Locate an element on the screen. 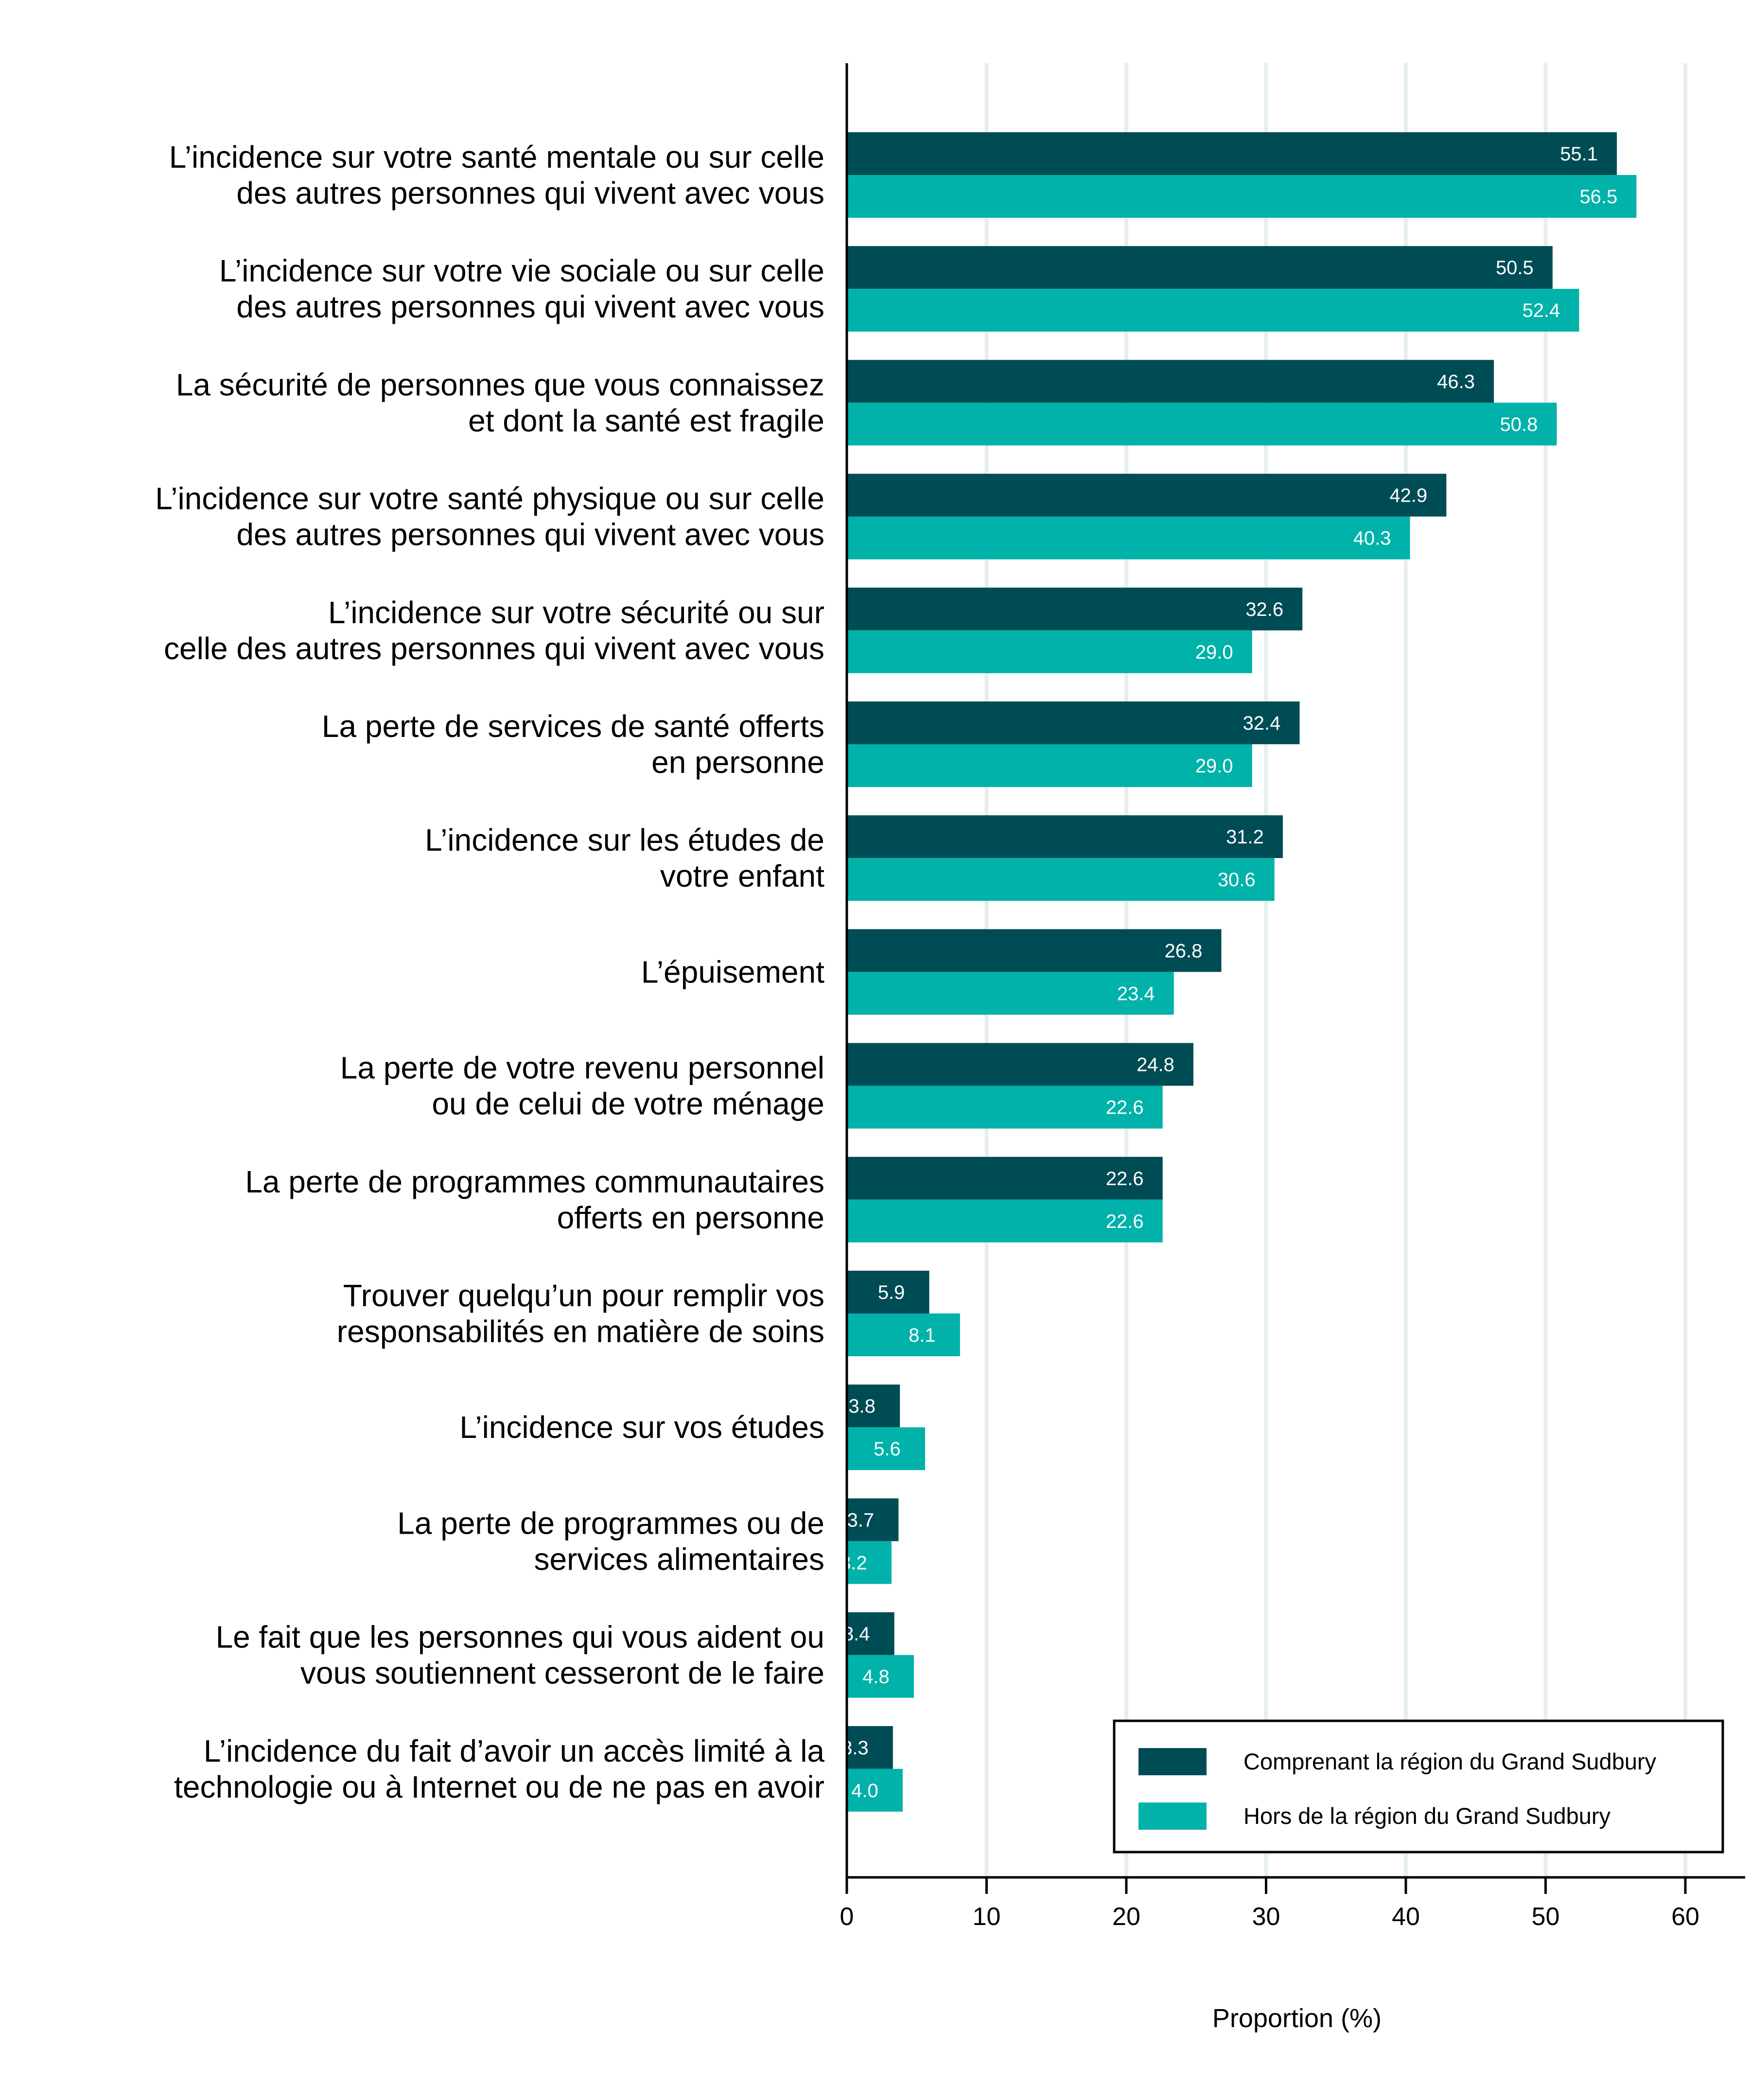  category-label-12-line-0: La perte de programmes ou de is located at coordinates (610, 1522).